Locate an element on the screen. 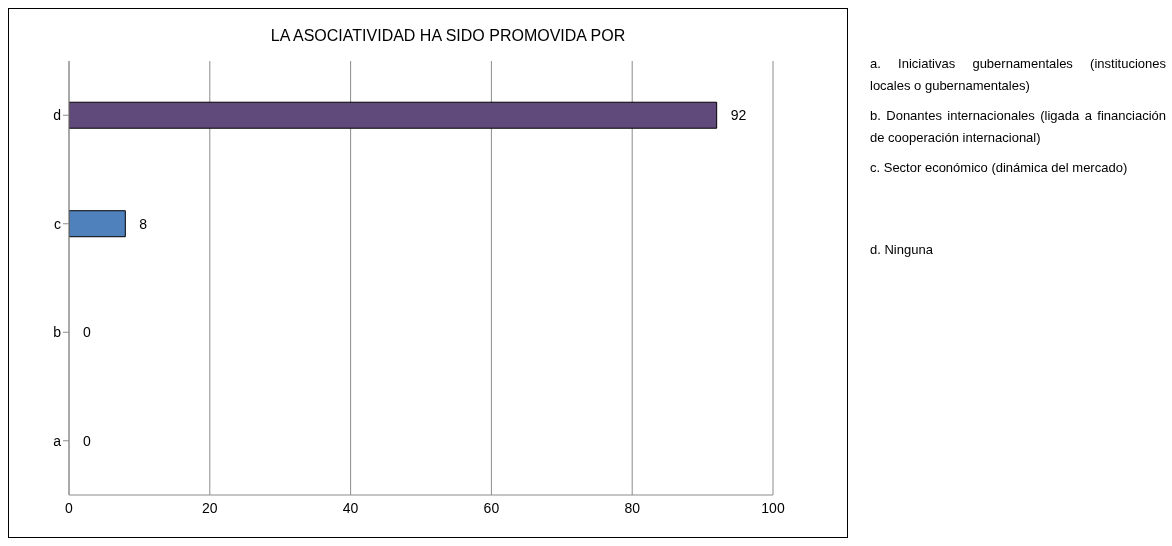  x-tick-label: 60 is located at coordinates (491, 507).